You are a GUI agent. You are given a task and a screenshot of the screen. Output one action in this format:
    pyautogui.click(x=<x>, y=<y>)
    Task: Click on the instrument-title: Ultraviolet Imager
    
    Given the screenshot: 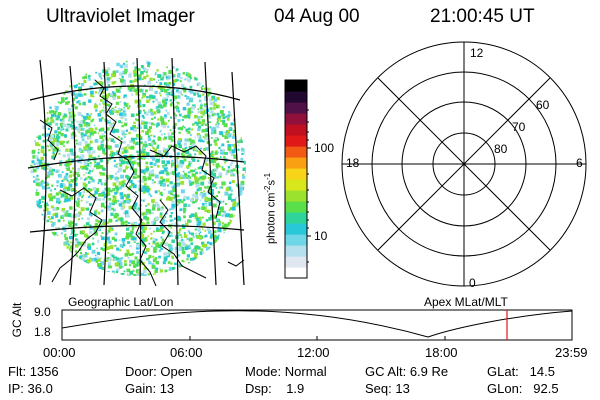 What is the action you would take?
    pyautogui.click(x=120, y=16)
    